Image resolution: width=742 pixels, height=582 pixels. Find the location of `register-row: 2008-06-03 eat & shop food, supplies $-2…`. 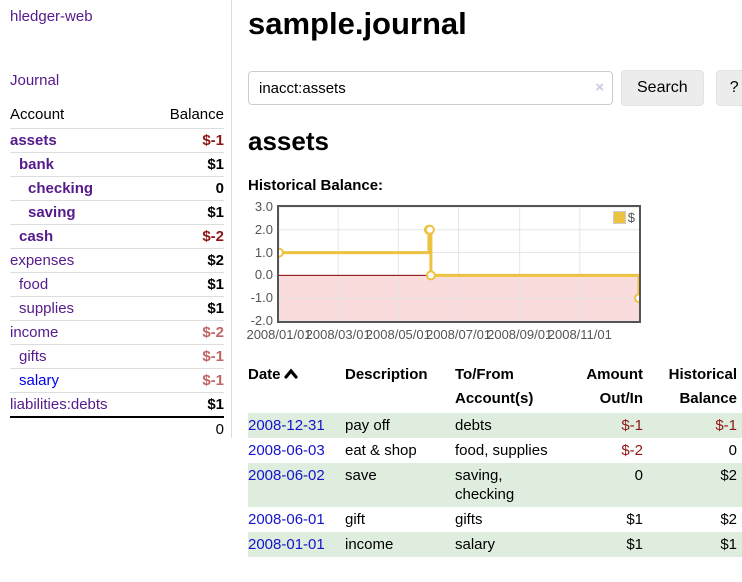

register-row: 2008-06-03 eat & shop food, supplies $-2… is located at coordinates (495, 450).